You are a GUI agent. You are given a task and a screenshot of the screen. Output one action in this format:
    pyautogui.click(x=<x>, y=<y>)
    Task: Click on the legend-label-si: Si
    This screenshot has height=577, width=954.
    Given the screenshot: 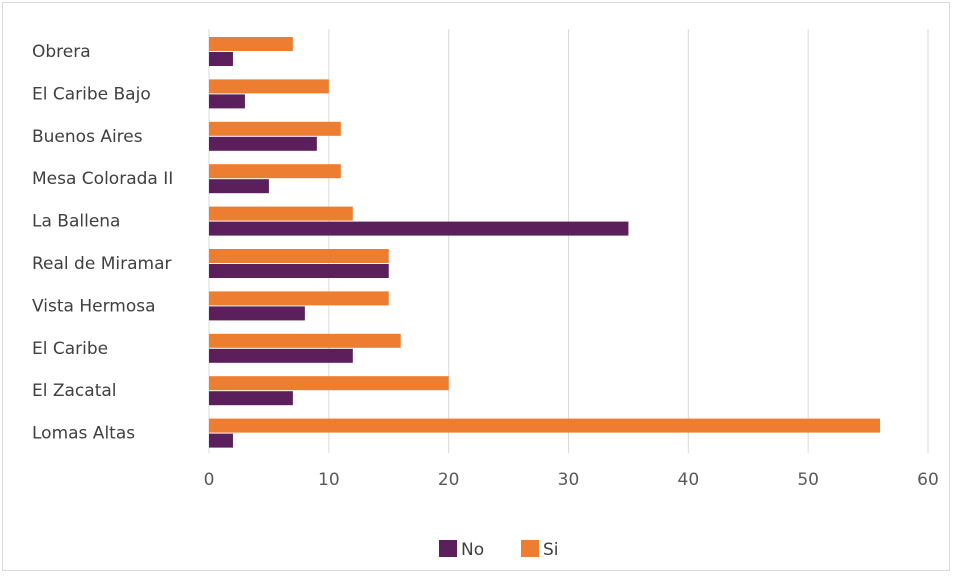 What is the action you would take?
    pyautogui.click(x=551, y=550)
    